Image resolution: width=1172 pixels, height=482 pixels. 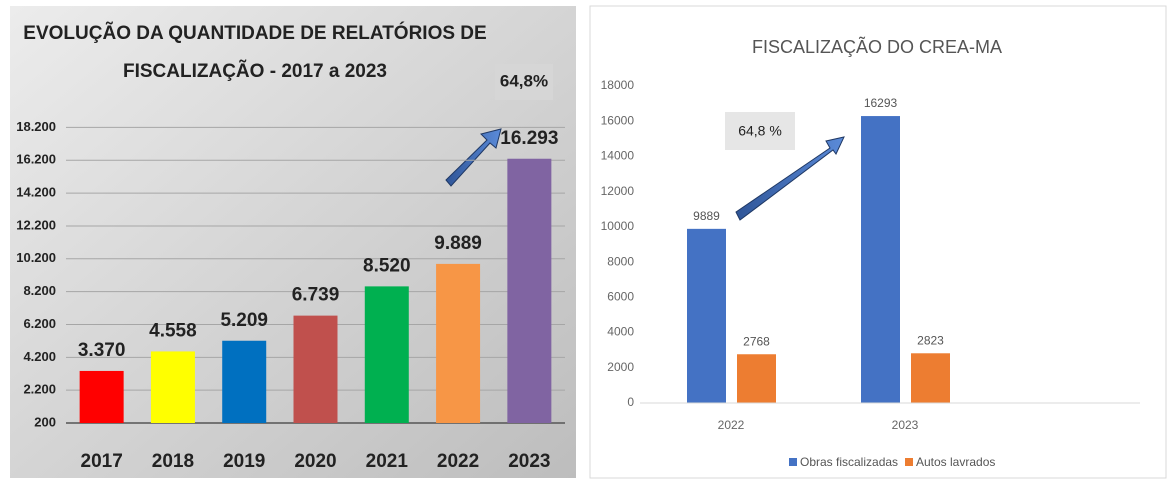 I want to click on y-tick-label: 10000, so click(x=618, y=226).